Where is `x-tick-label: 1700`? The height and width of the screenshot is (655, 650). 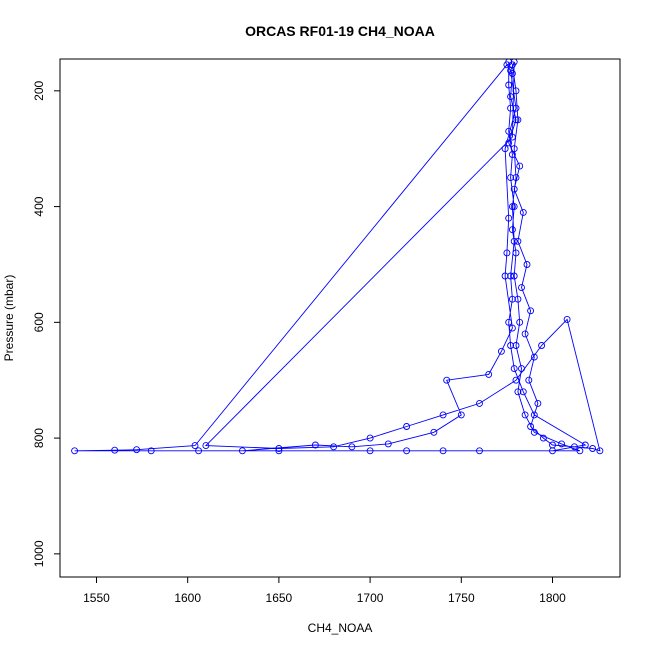 x-tick-label: 1700 is located at coordinates (370, 598).